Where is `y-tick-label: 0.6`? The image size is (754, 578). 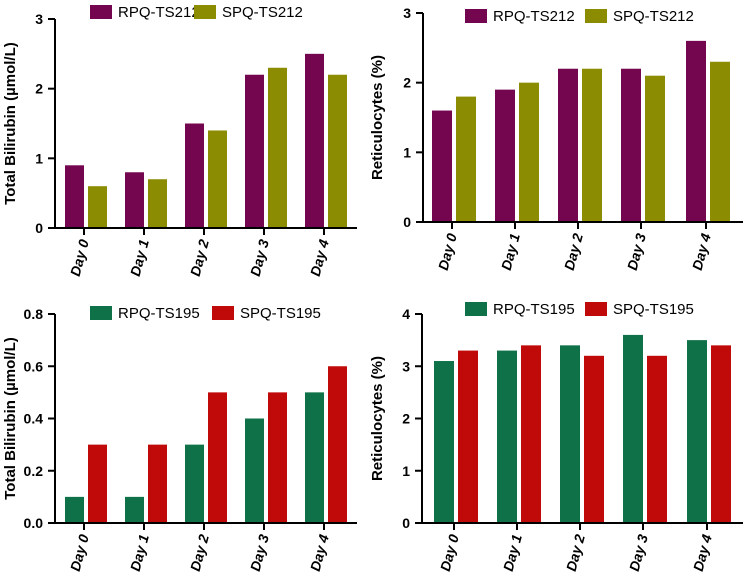
y-tick-label: 0.6 is located at coordinates (34, 366).